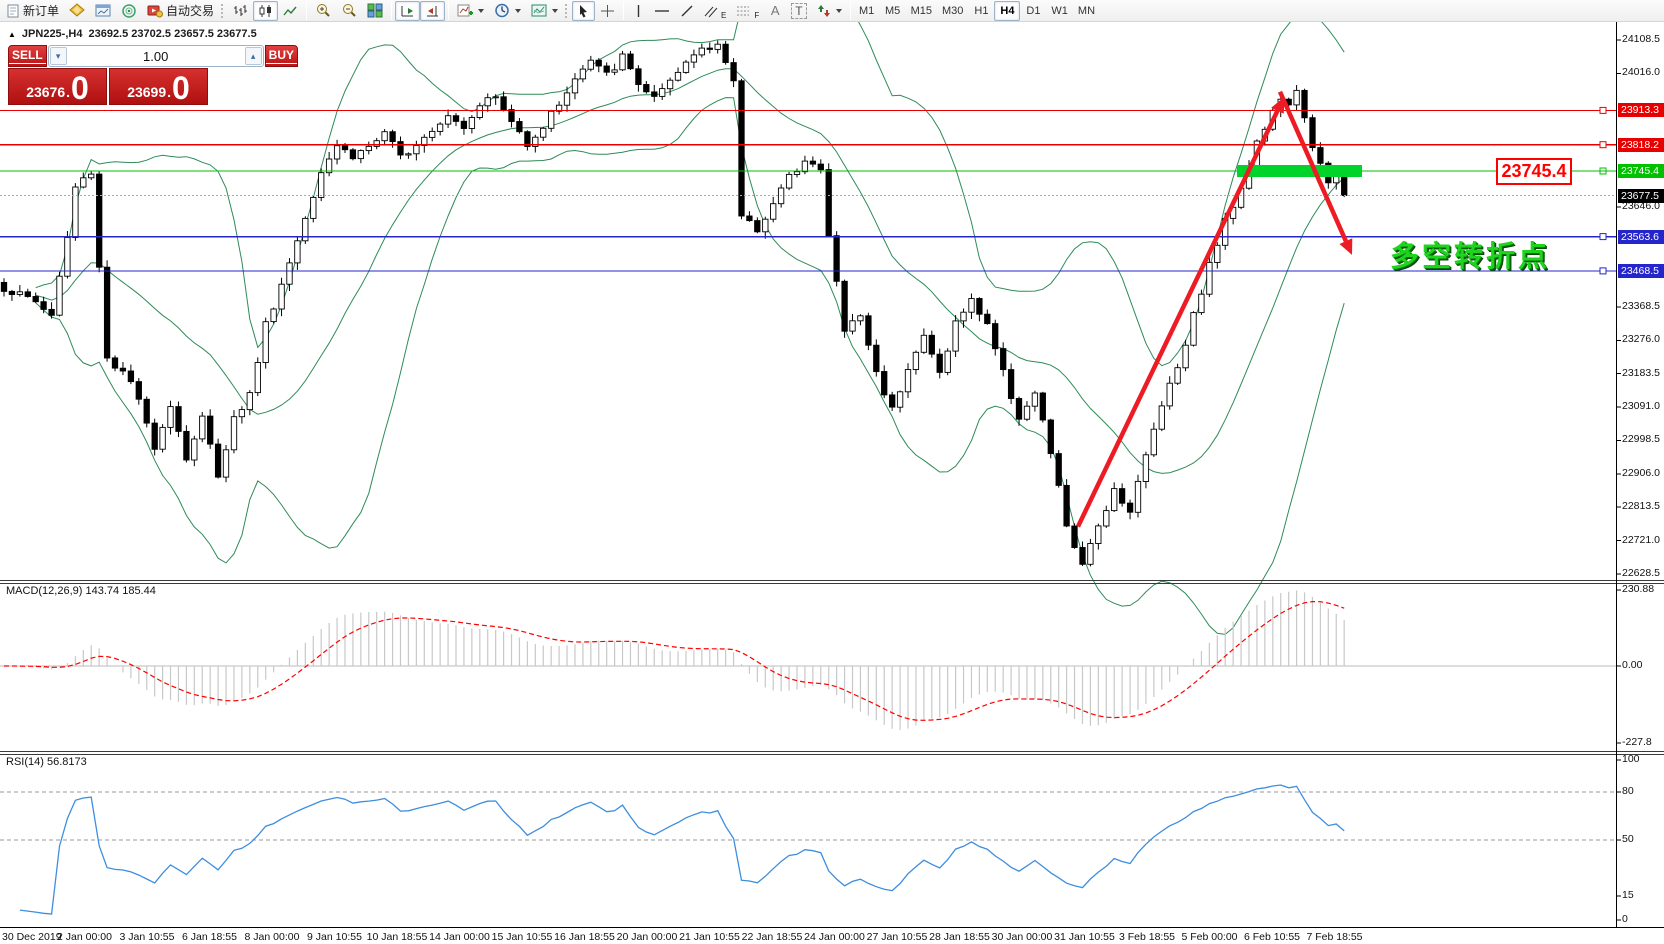  I want to click on sell-price-pip: 0, so click(80, 88).